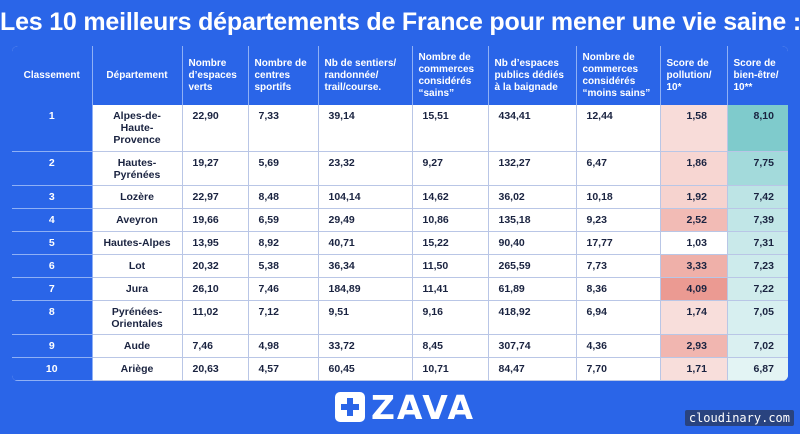 The height and width of the screenshot is (434, 800). I want to click on rank-cell: 8, so click(52, 317).